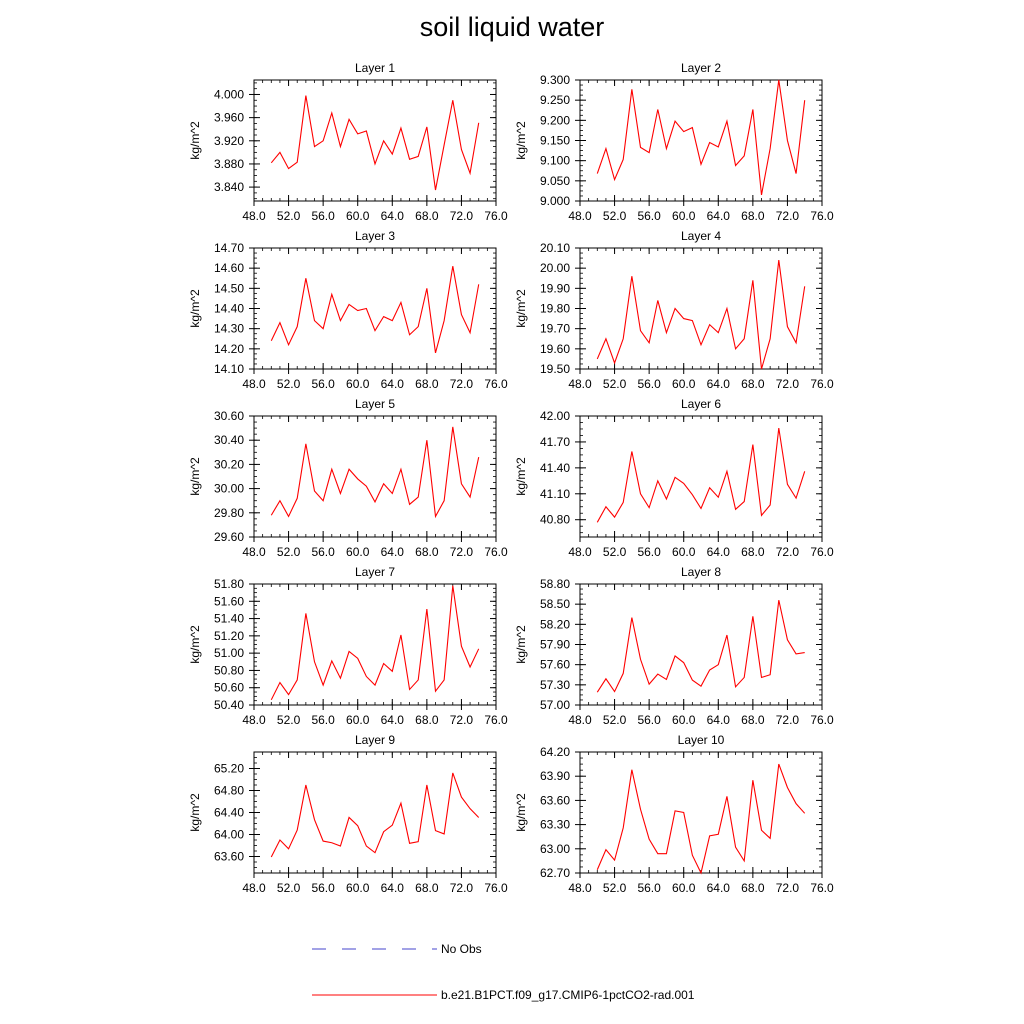  What do you see at coordinates (229, 416) in the screenshot?
I see `y-tick-label: 30.60` at bounding box center [229, 416].